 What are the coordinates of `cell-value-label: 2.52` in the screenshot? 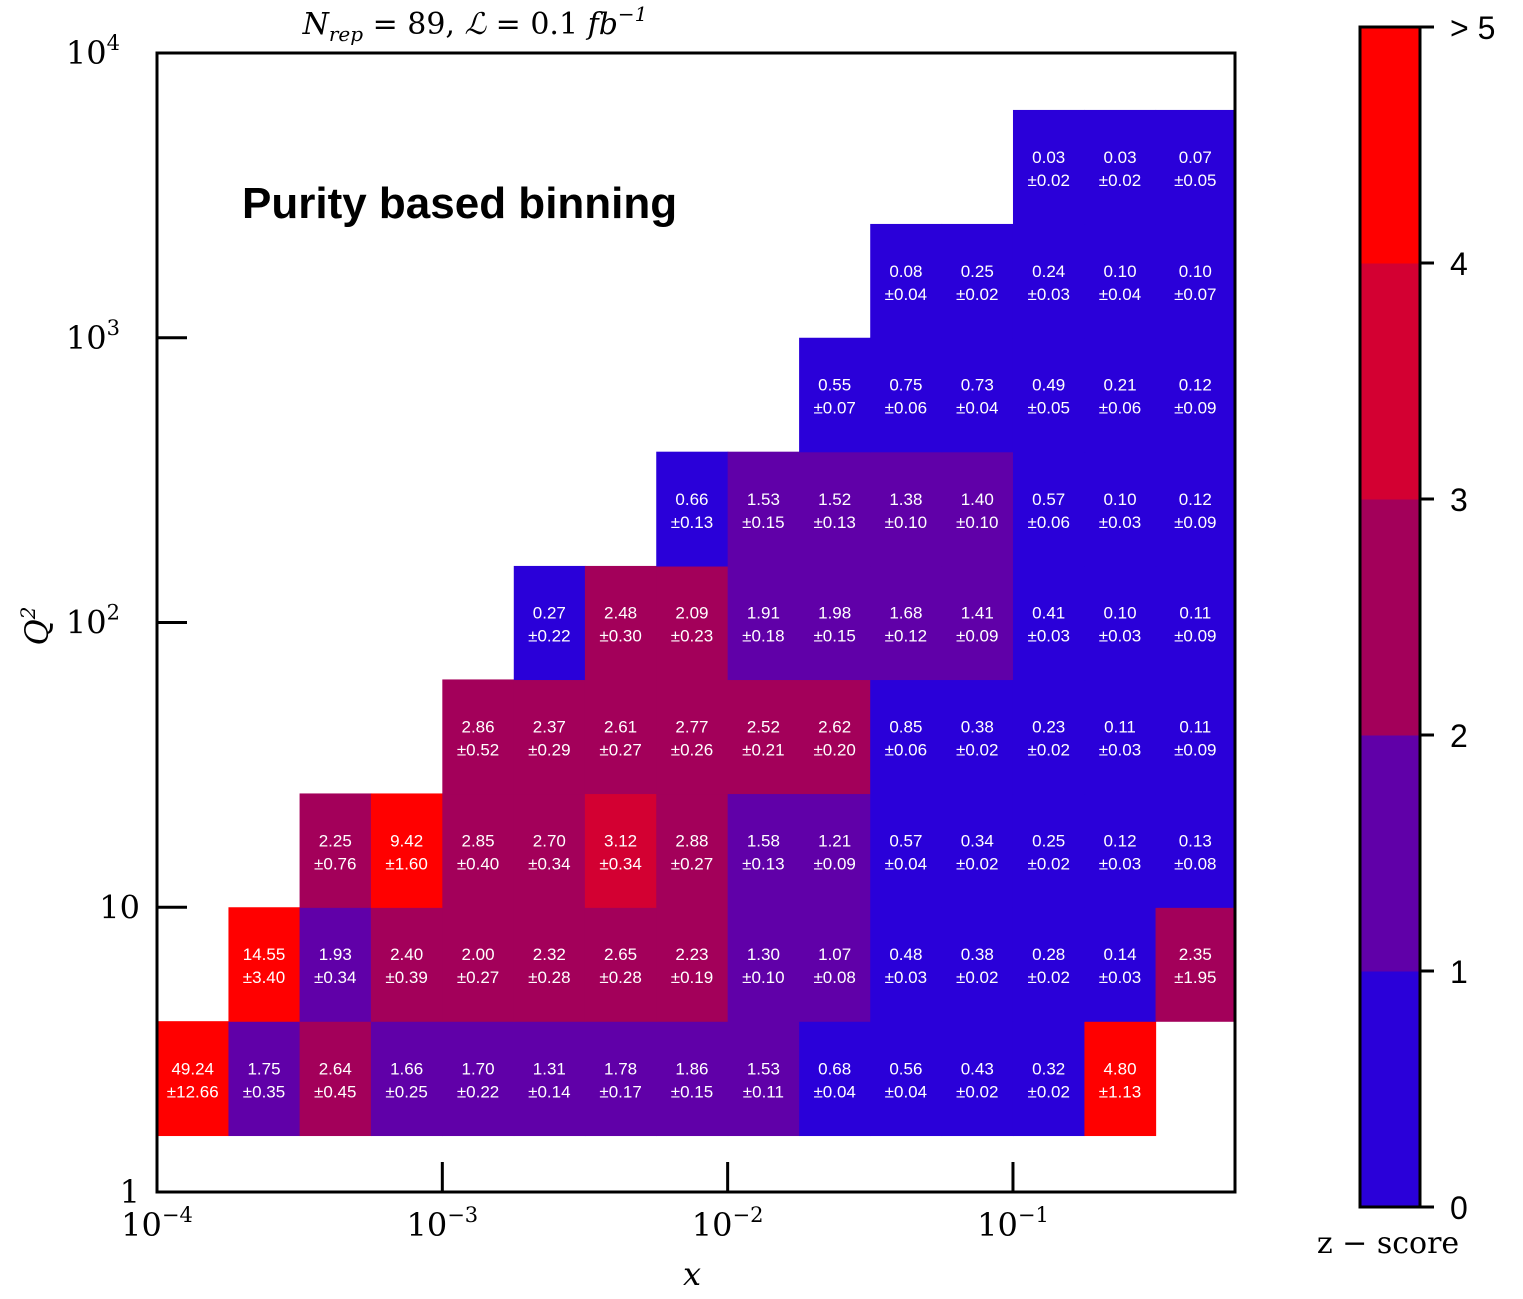 It's located at (763, 726).